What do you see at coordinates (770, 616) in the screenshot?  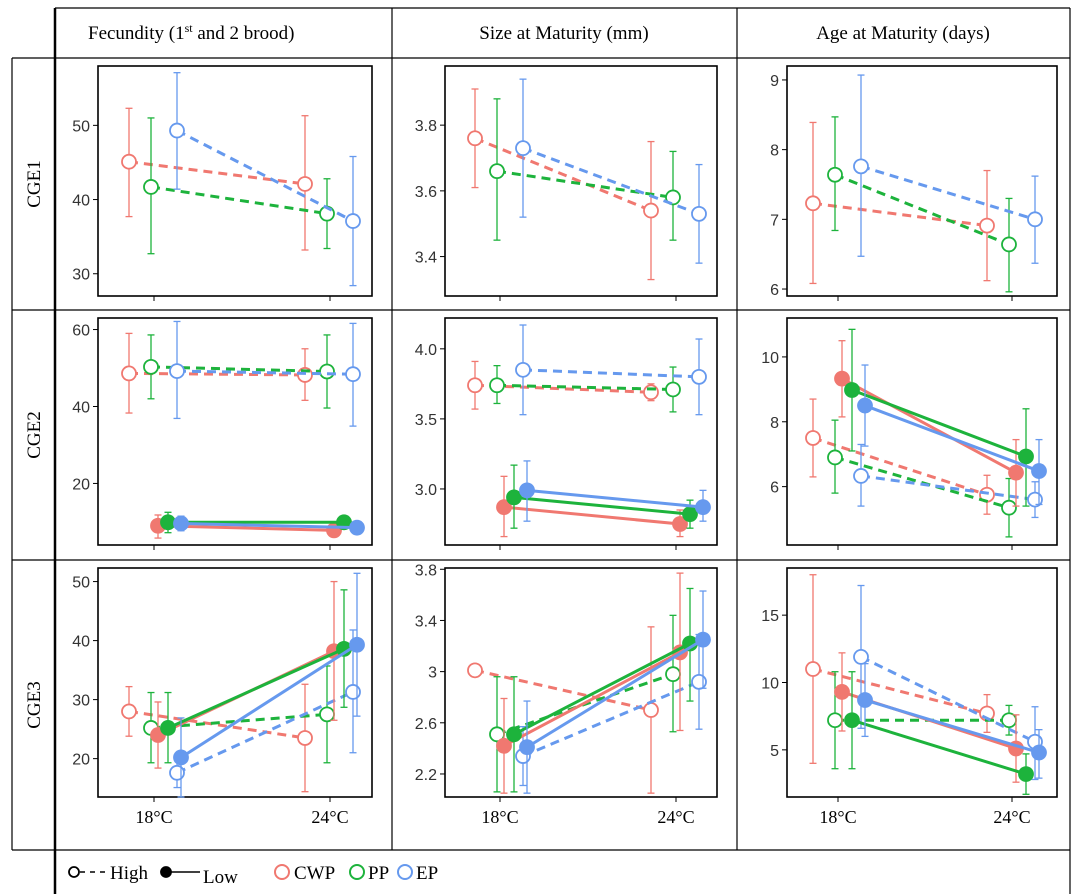 I see `y-tick-label: 15` at bounding box center [770, 616].